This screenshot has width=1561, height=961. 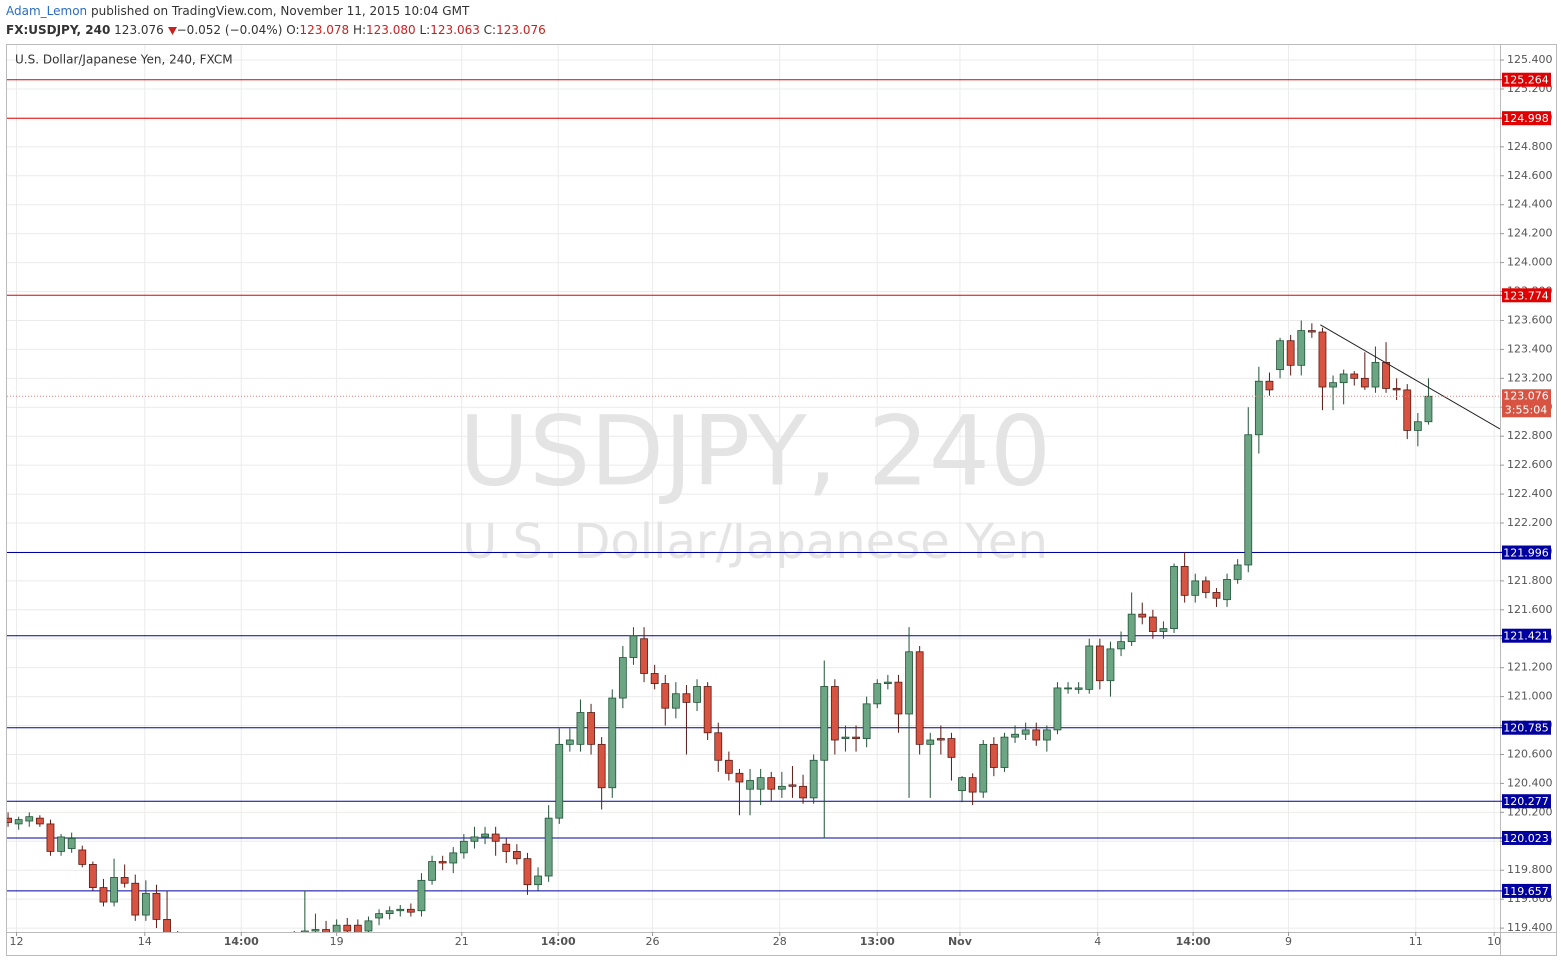 What do you see at coordinates (1530, 522) in the screenshot?
I see `y-tick-label: 122.200` at bounding box center [1530, 522].